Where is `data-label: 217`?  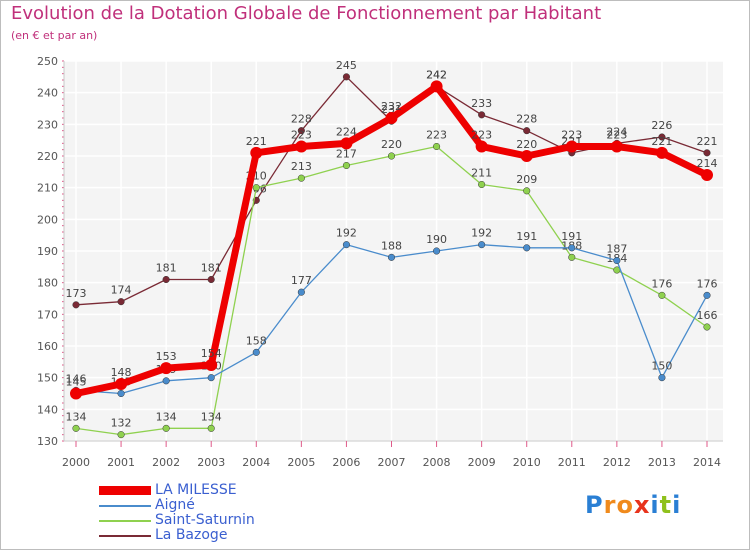 data-label: 217 is located at coordinates (346, 154).